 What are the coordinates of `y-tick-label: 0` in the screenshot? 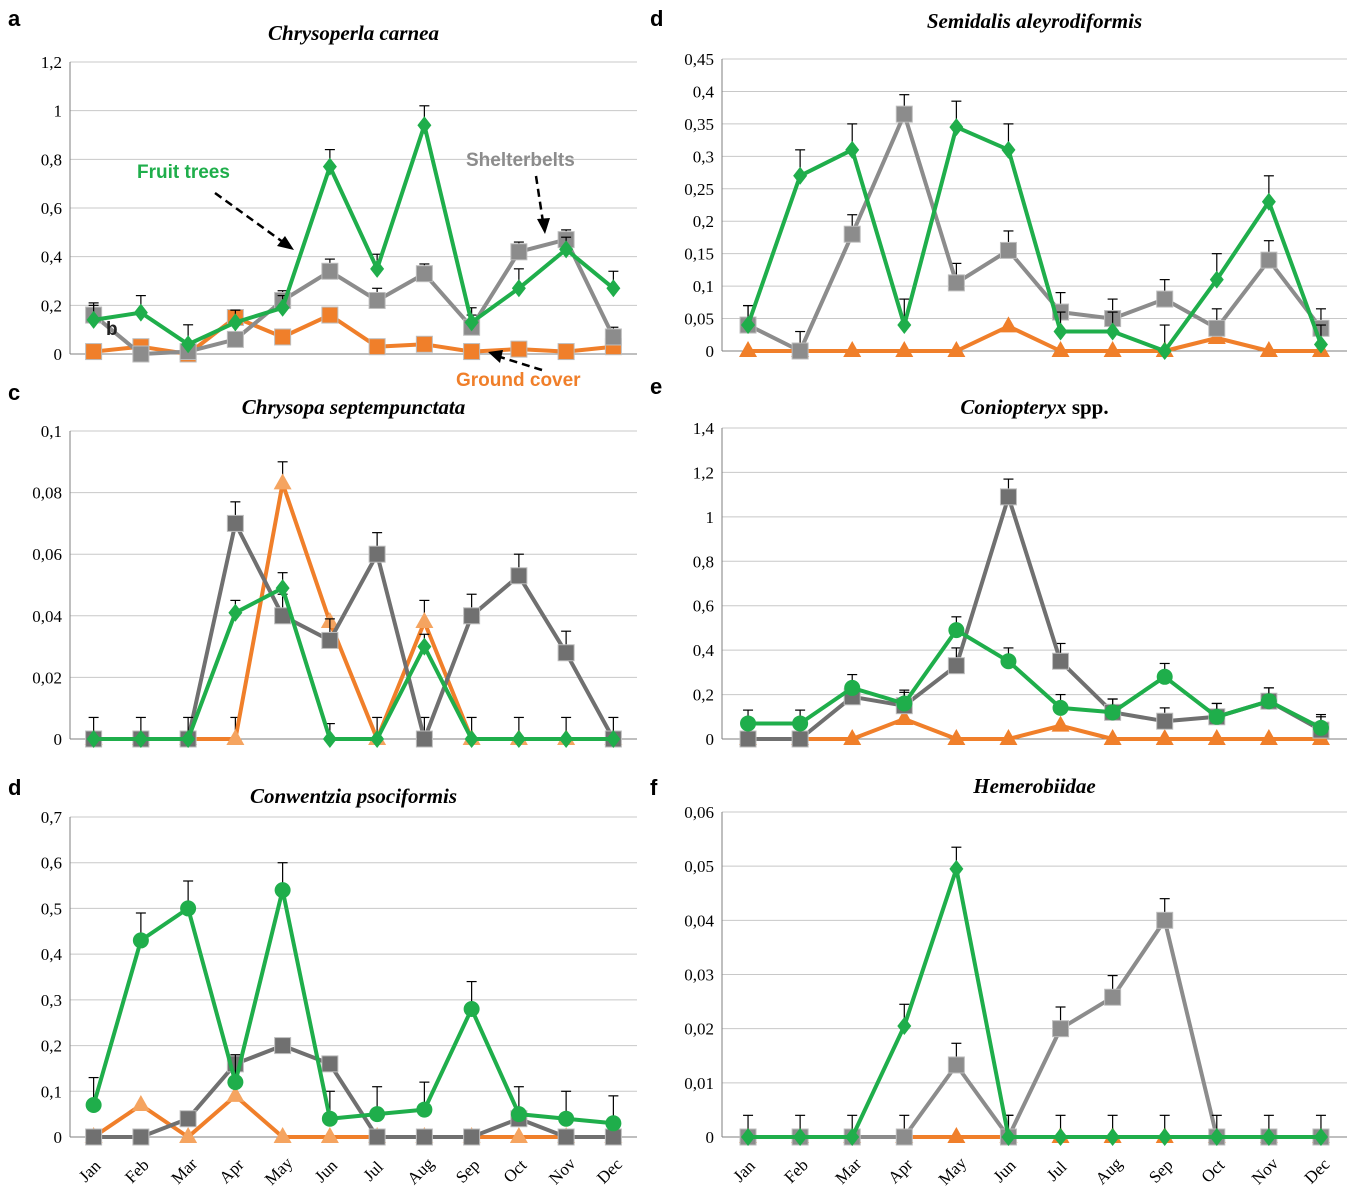 It's located at (710, 1137).